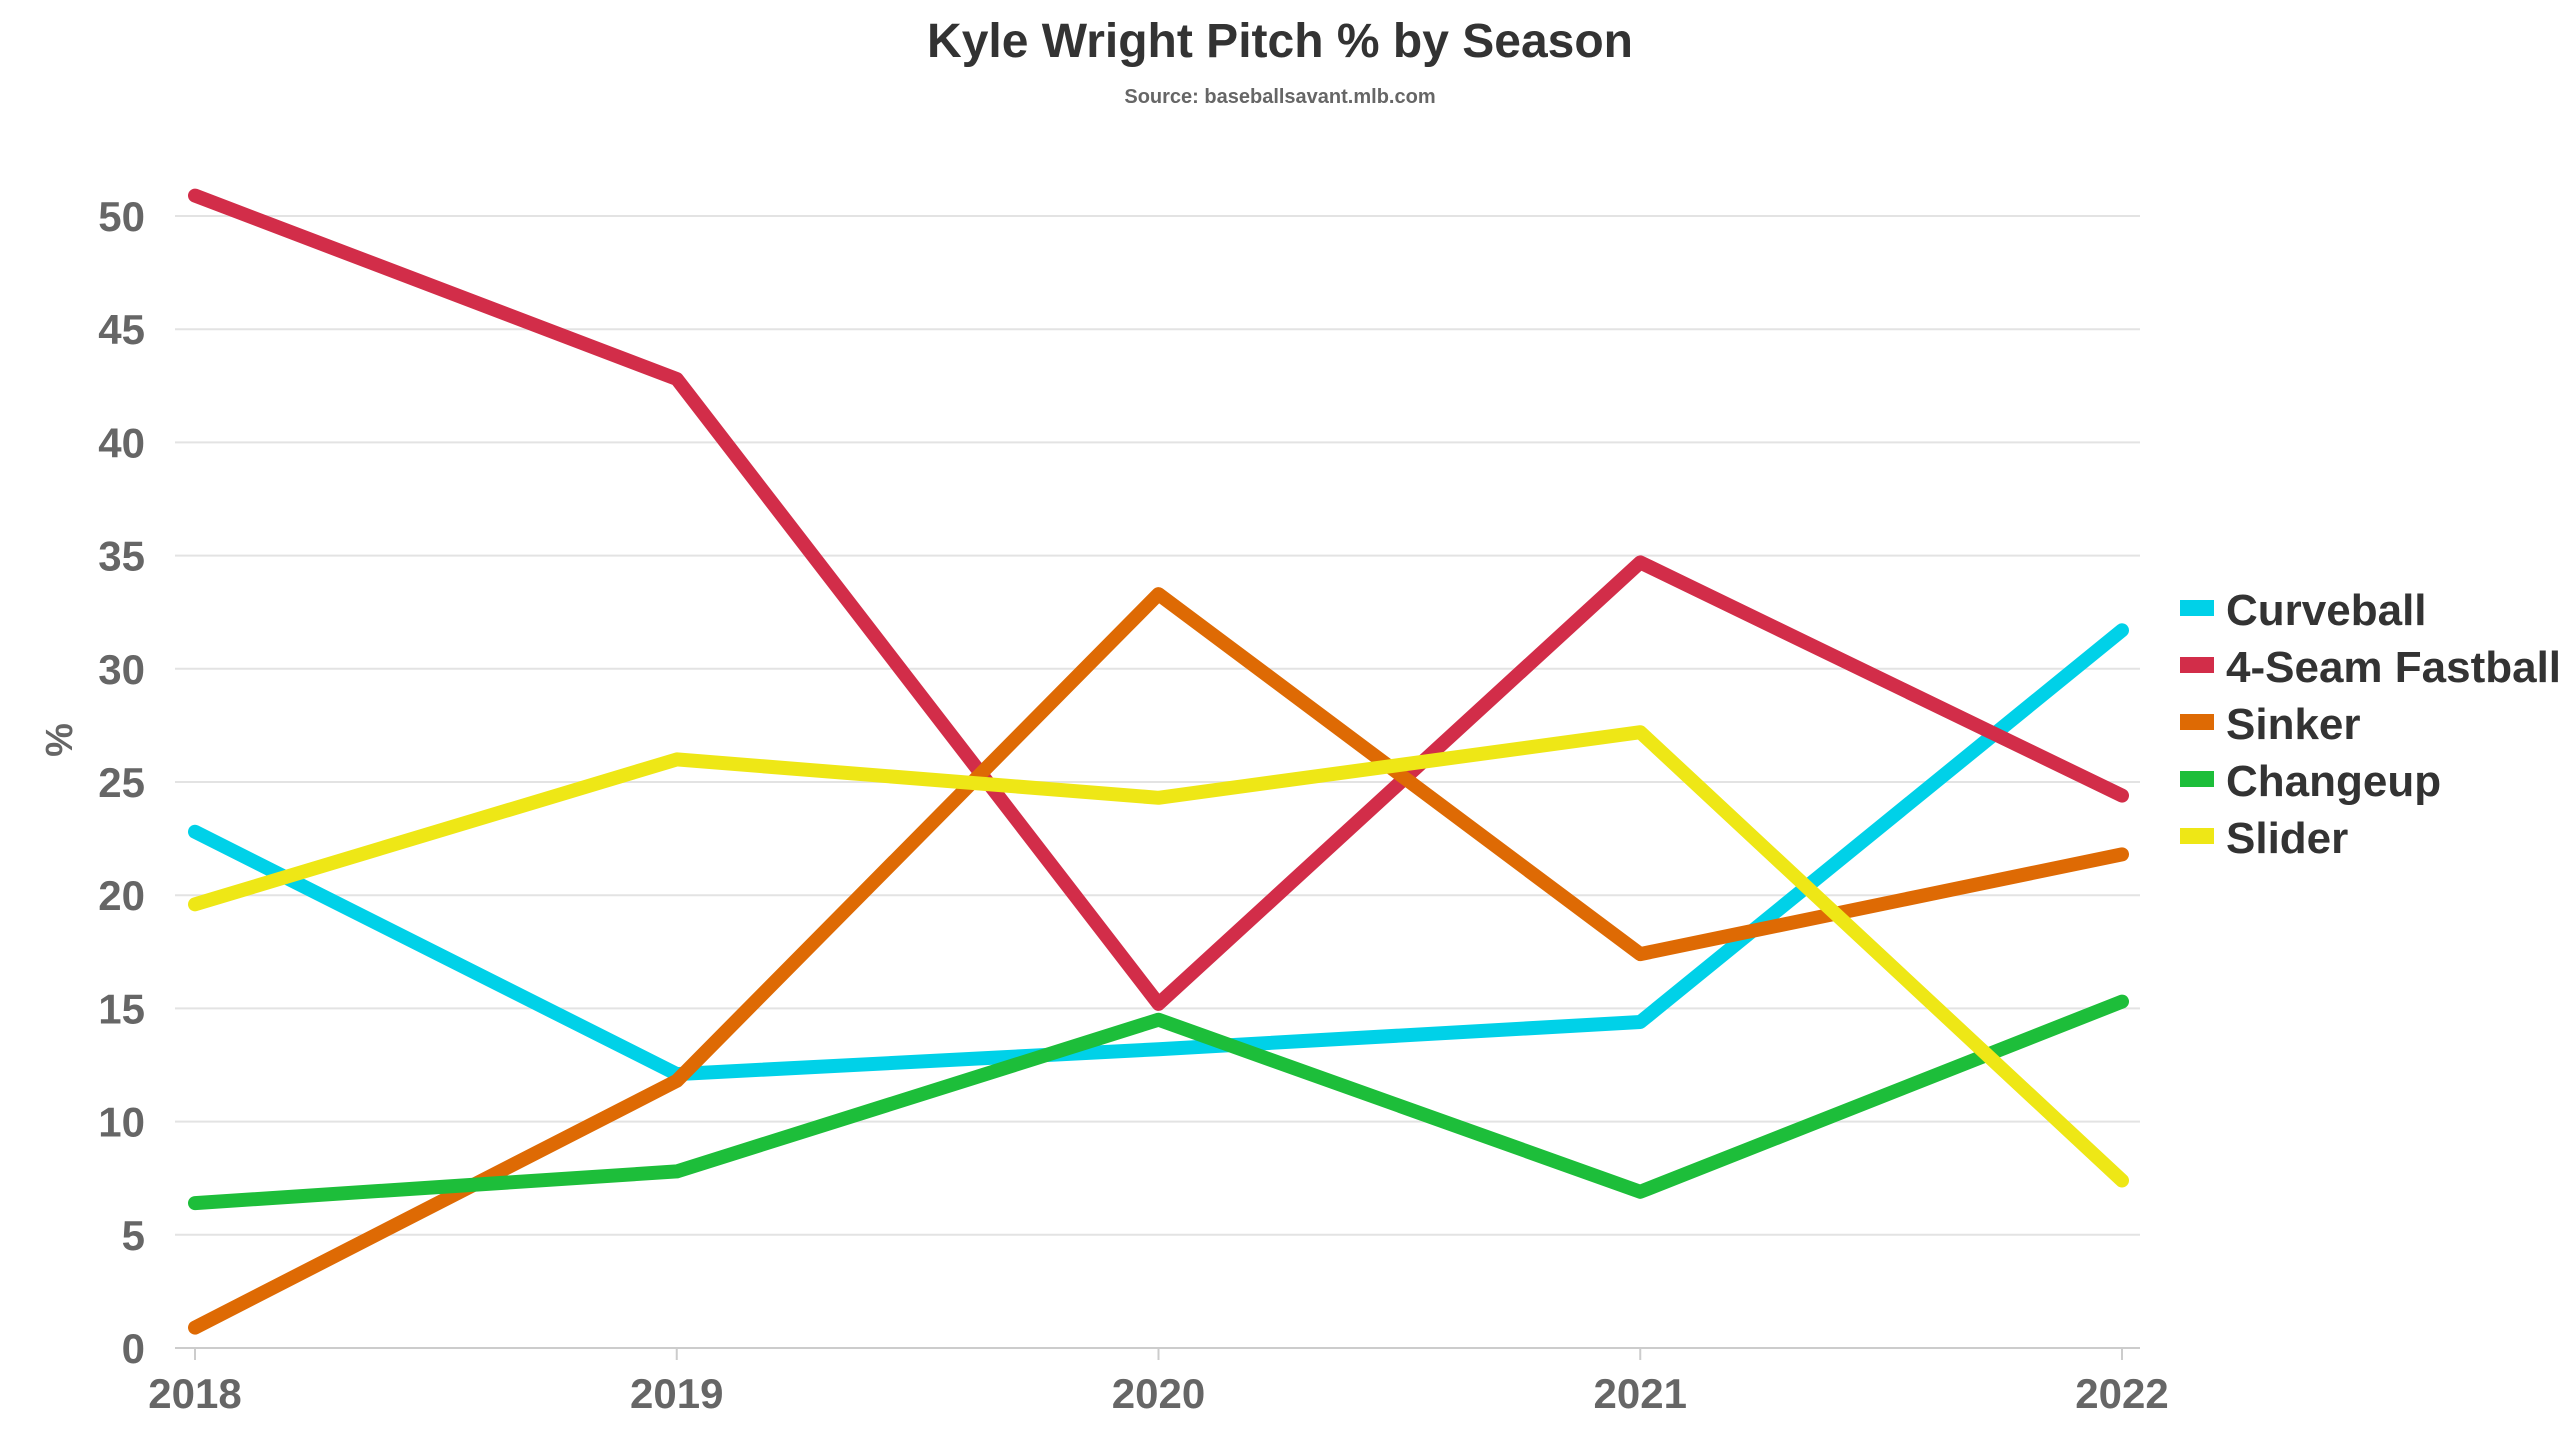 The height and width of the screenshot is (1440, 2560). What do you see at coordinates (1280, 41) in the screenshot?
I see `chart-title: Kyle Wright Pitch % by Season` at bounding box center [1280, 41].